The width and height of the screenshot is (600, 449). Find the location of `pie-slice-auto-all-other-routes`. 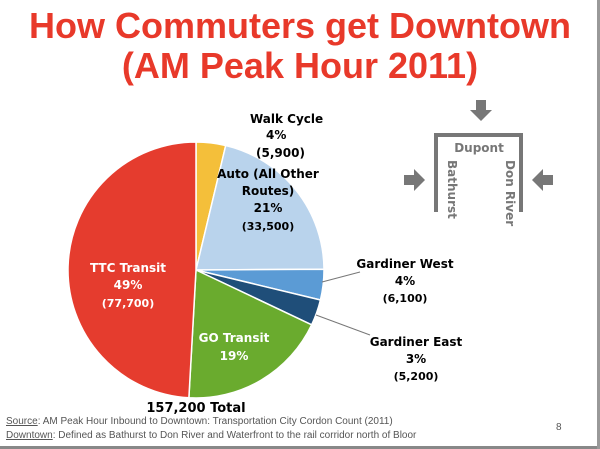

pie-slice-auto-all-other-routes is located at coordinates (260, 207).